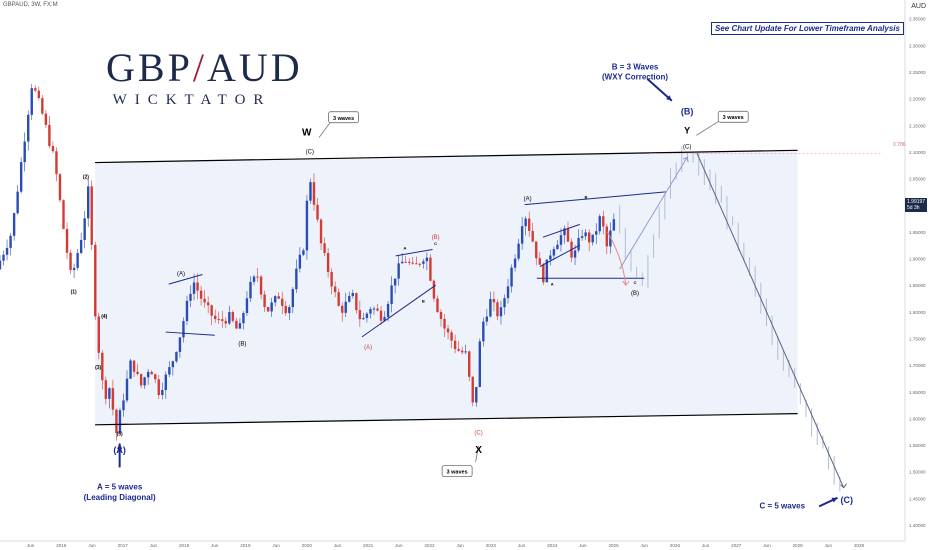 The image size is (932, 550). What do you see at coordinates (917, 232) in the screenshot?
I see `price-tick-label: 1.95000` at bounding box center [917, 232].